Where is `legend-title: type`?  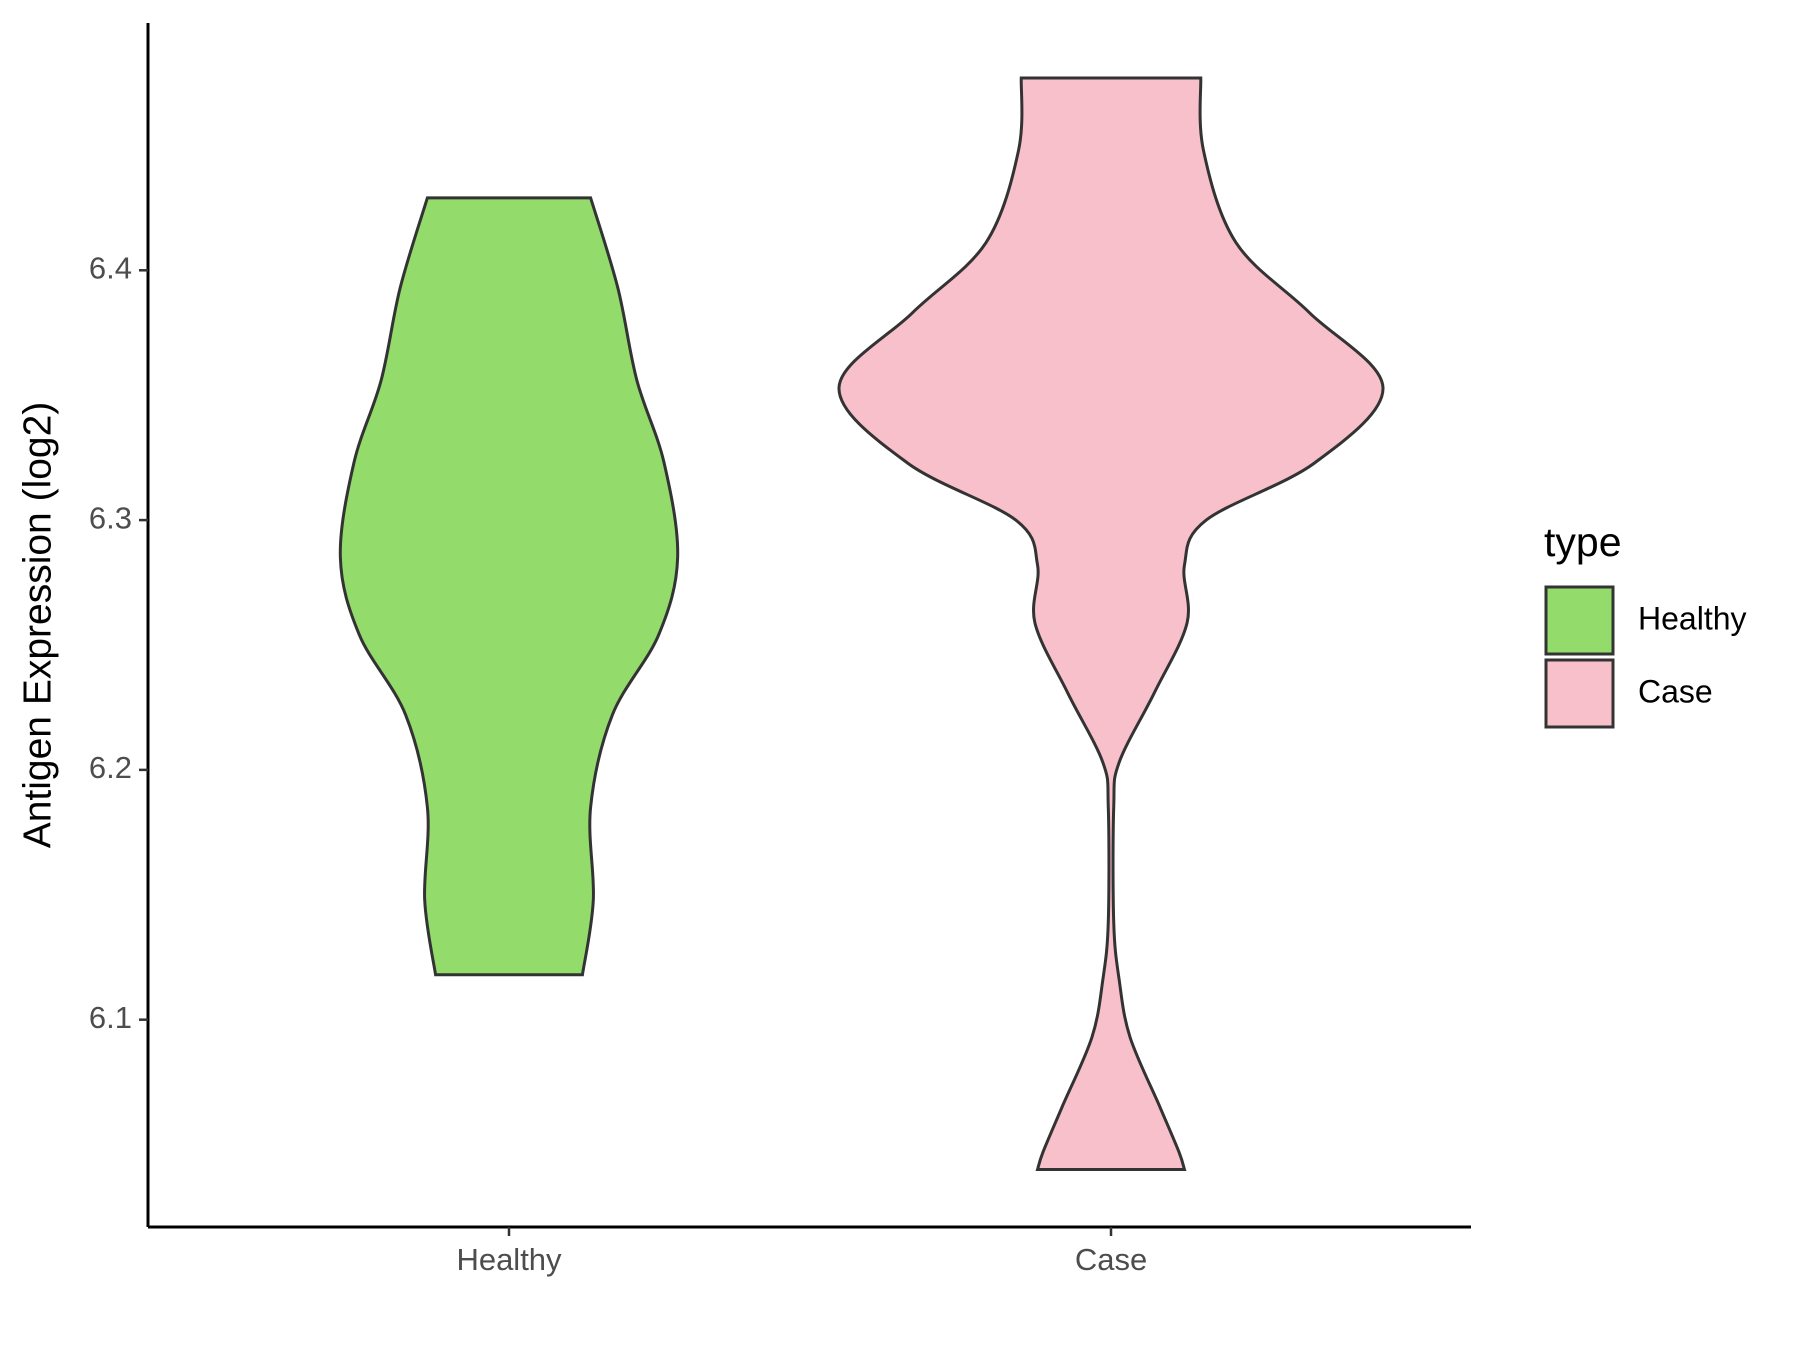
legend-title: type is located at coordinates (1583, 542).